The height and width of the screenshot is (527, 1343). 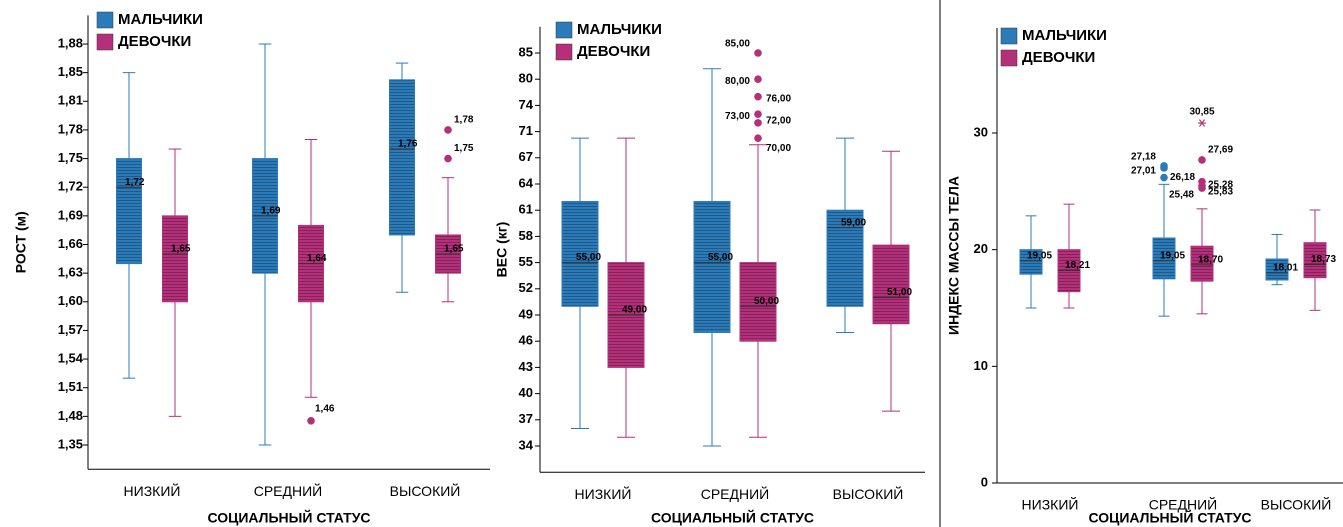 What do you see at coordinates (71, 358) in the screenshot?
I see `y-tick-label: 1,54` at bounding box center [71, 358].